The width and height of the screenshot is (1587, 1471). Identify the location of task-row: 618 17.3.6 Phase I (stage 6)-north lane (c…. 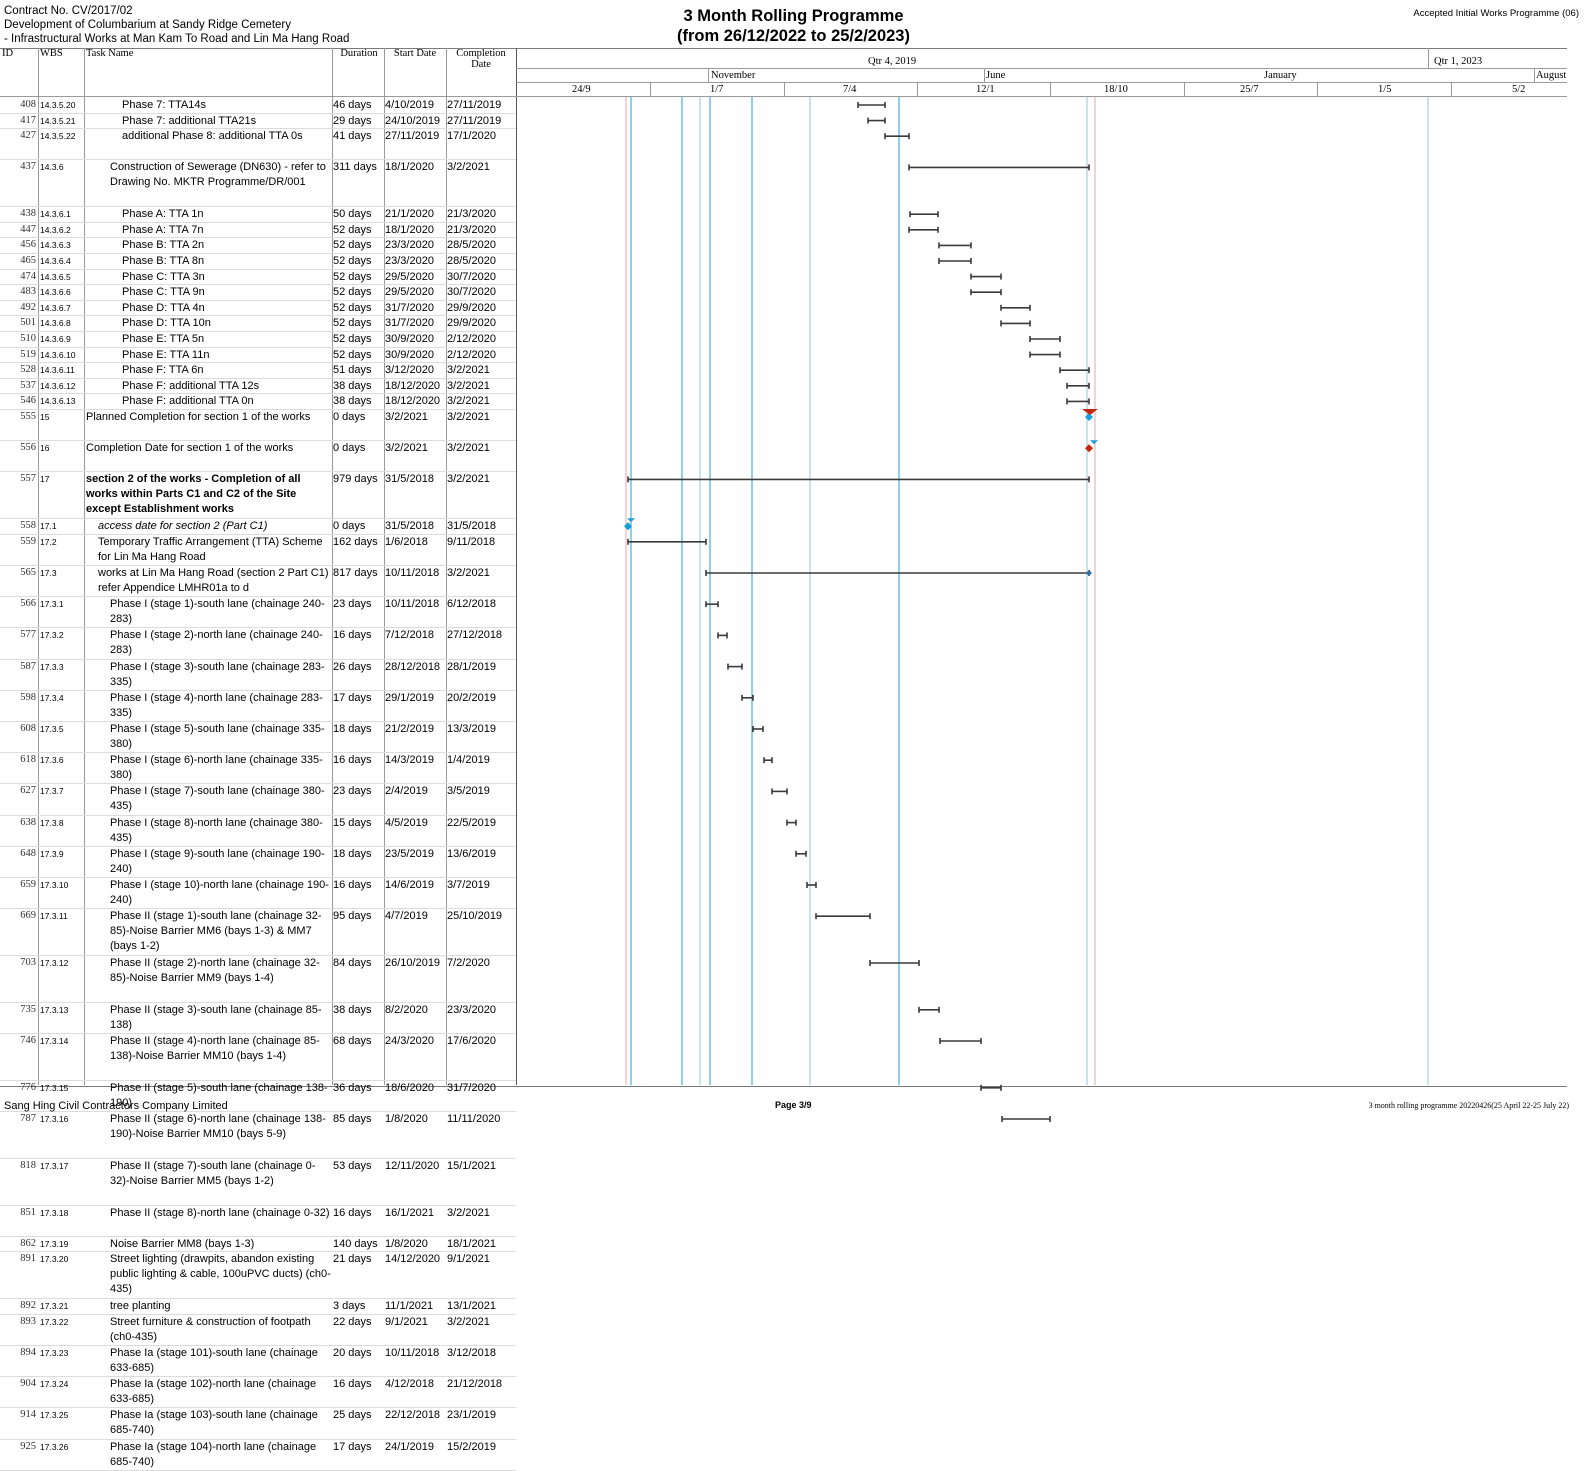
(258, 768).